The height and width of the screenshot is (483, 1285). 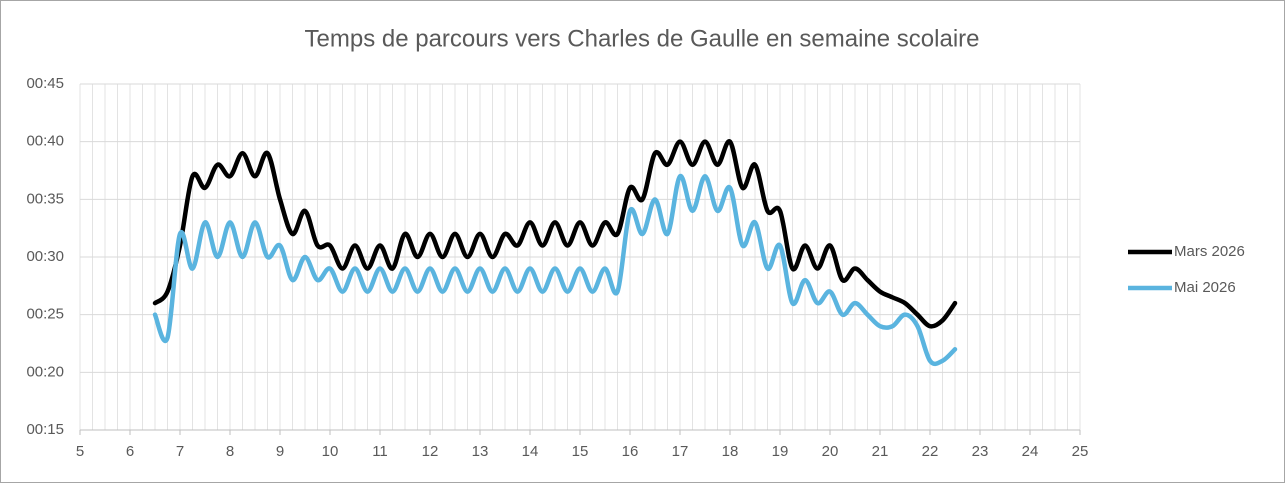 What do you see at coordinates (180, 451) in the screenshot?
I see `x-tick-label: 7` at bounding box center [180, 451].